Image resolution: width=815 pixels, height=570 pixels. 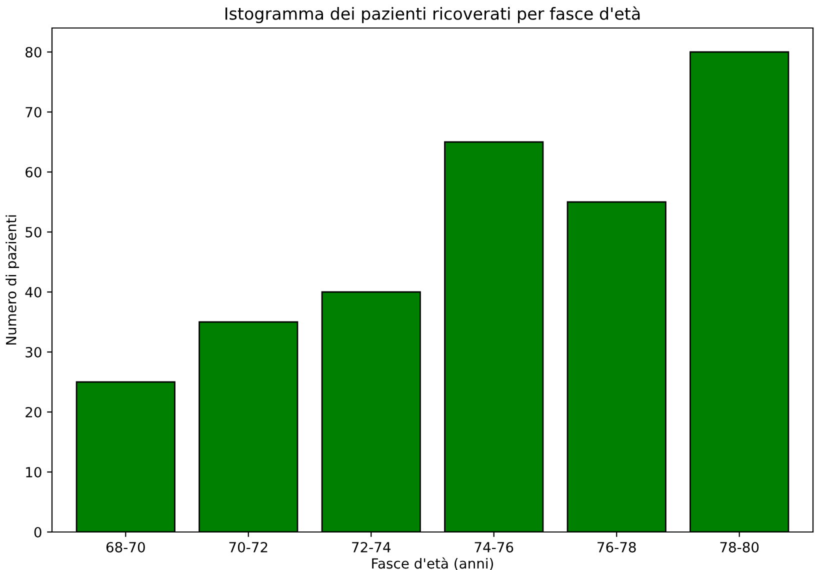 I want to click on x-tick-label: 76-78, so click(x=617, y=547).